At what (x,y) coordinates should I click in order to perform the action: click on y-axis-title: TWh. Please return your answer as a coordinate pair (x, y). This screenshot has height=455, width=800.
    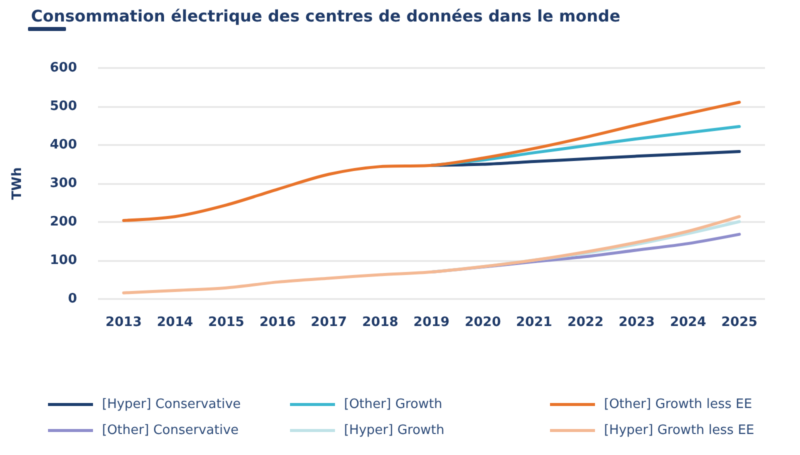
    Looking at the image, I should click on (17, 183).